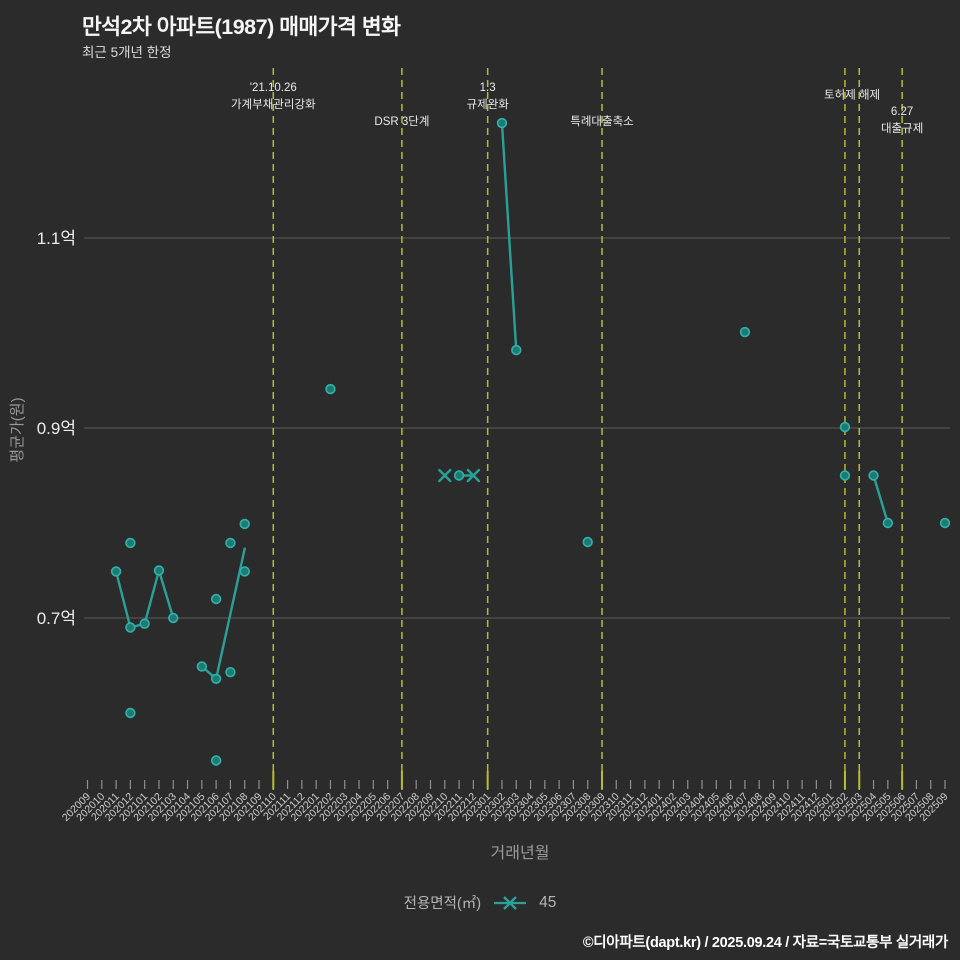 Image resolution: width=960 pixels, height=960 pixels. What do you see at coordinates (273, 88) in the screenshot?
I see `event-label: '21.10.26` at bounding box center [273, 88].